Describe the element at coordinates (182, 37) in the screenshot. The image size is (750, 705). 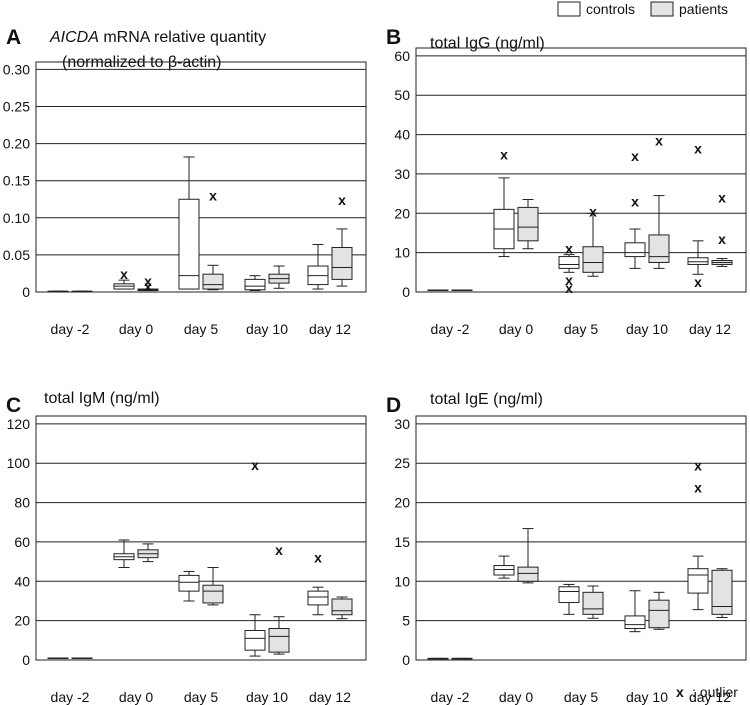
I see `panel-title-text: mRNA relative quantity` at that location.